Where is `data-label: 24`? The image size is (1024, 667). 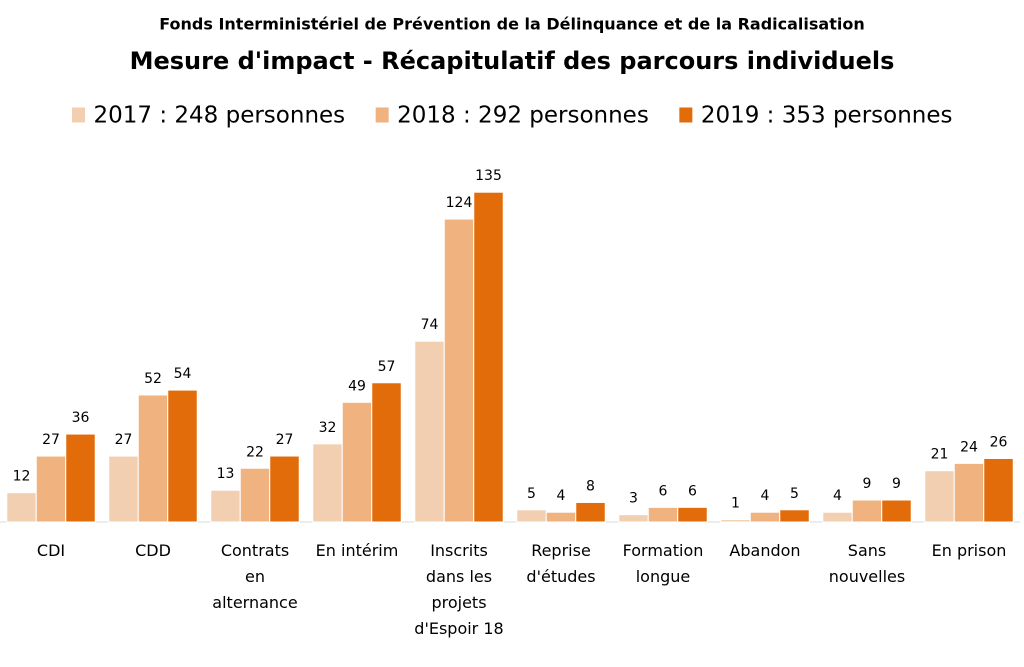 data-label: 24 is located at coordinates (969, 447).